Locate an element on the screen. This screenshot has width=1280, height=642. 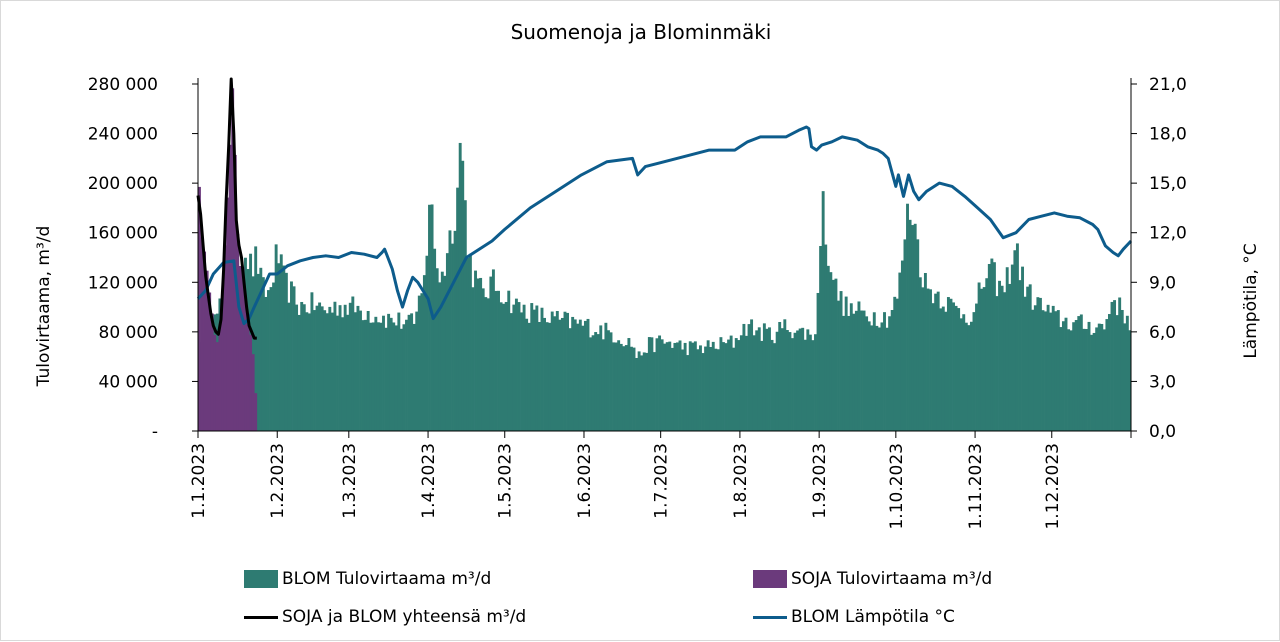
legend-label-blom-flow: BLOM Tulovirtaama m³/d is located at coordinates (387, 579).